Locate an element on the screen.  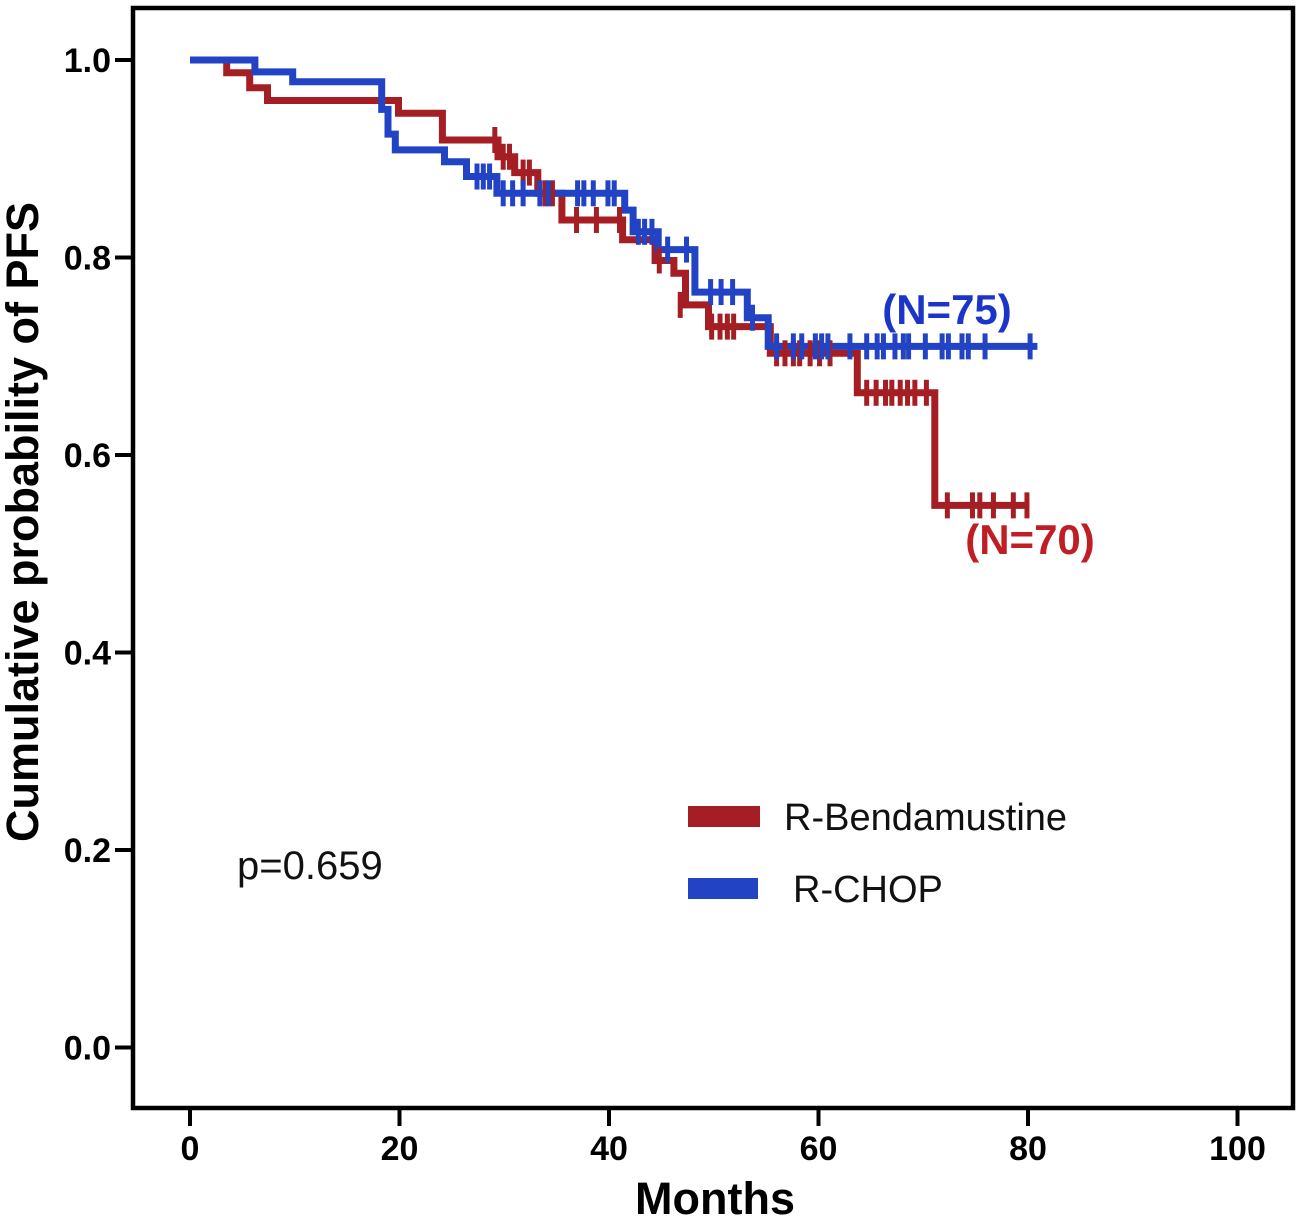
legend: R-Bendamustine R-CHOP is located at coordinates (877, 854).